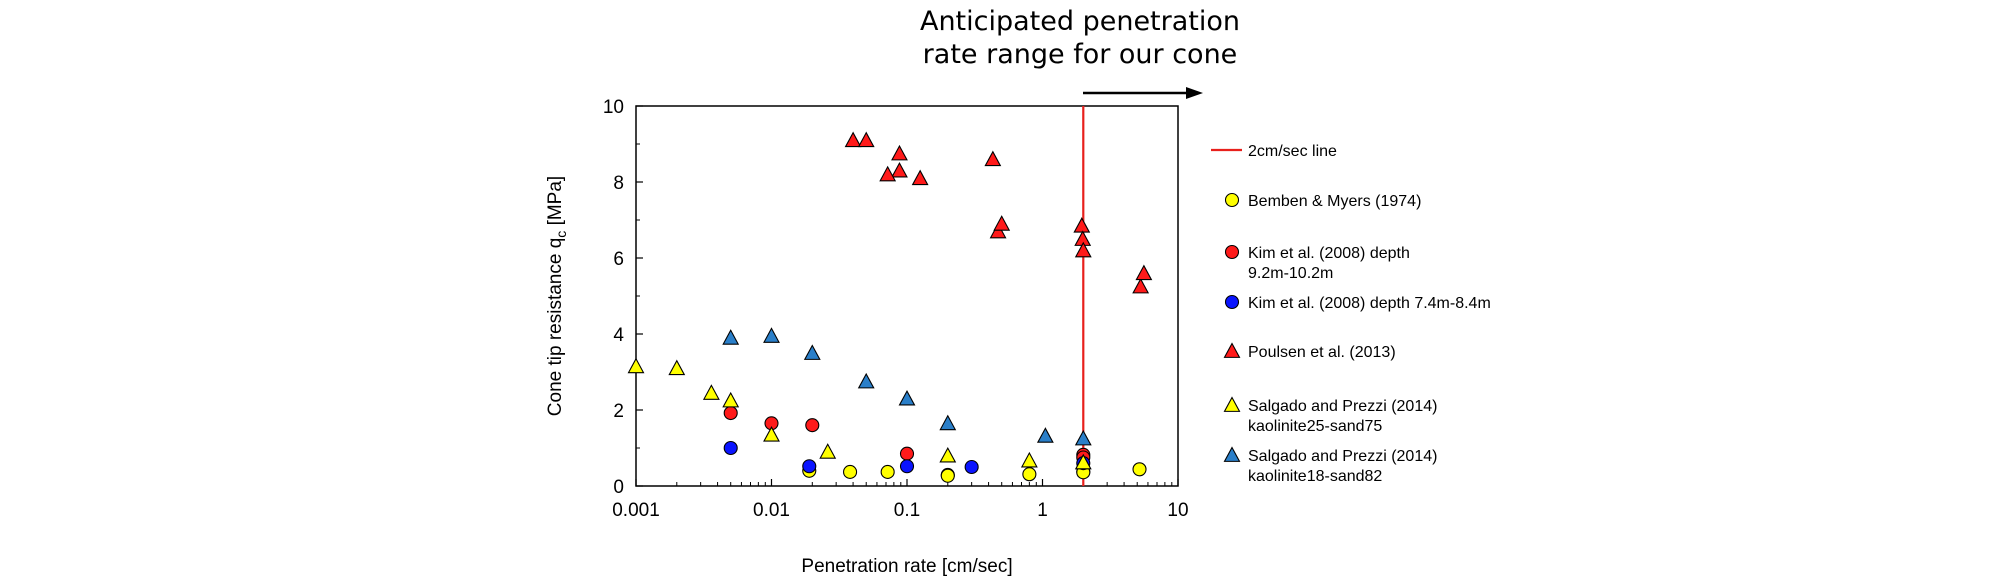  Describe the element at coordinates (1080, 54) in the screenshot. I see `annotation-line-2: rate range for our cone` at that location.